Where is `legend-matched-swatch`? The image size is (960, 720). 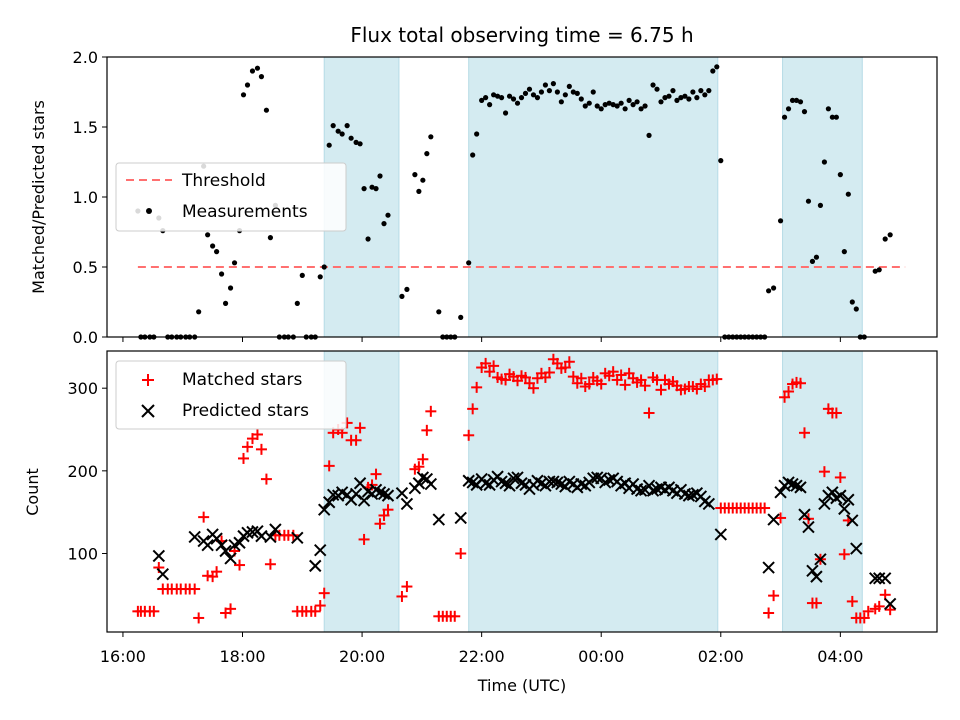 legend-matched-swatch is located at coordinates (148, 380).